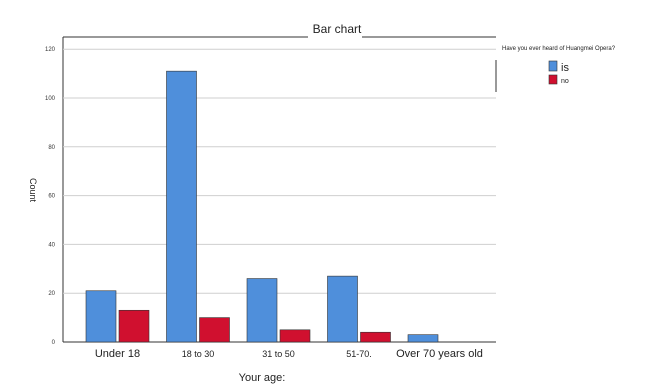 The width and height of the screenshot is (649, 392). What do you see at coordinates (198, 354) in the screenshot?
I see `x-tick-label: 18 to 30` at bounding box center [198, 354].